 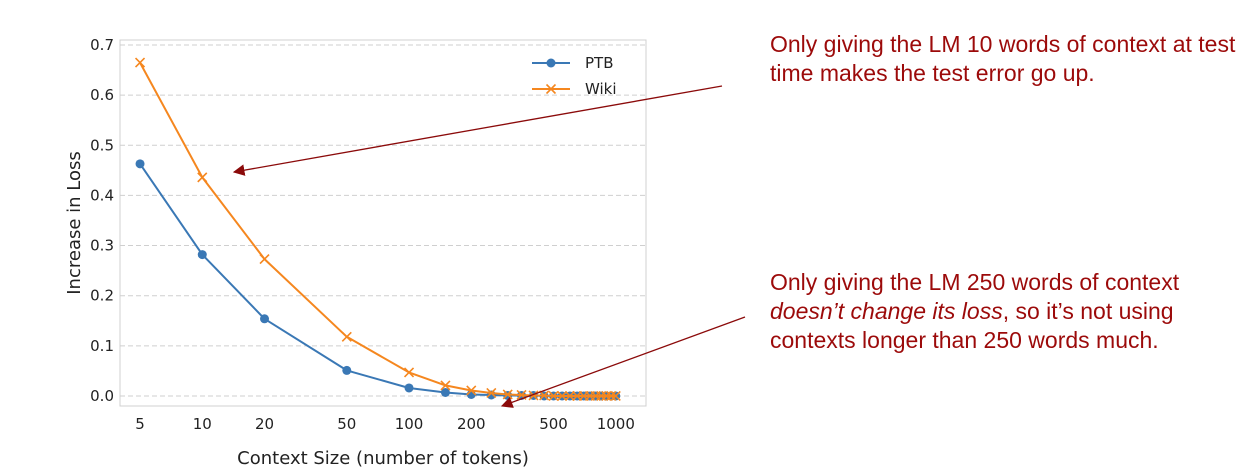 I want to click on x-tick-label: 50, so click(x=346, y=424).